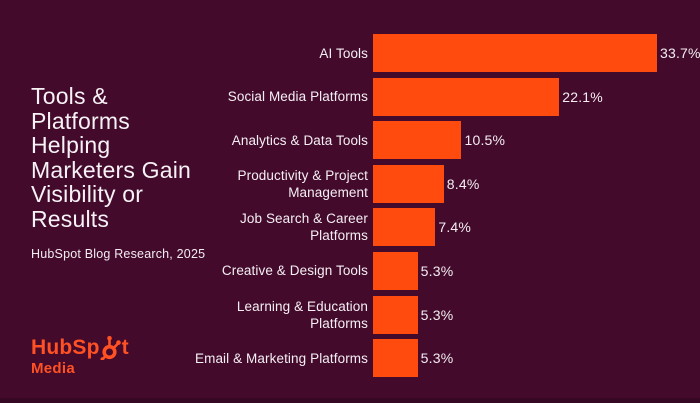 The width and height of the screenshot is (700, 403). Describe the element at coordinates (281, 358) in the screenshot. I see `category-label: Email & Marketing Platforms` at that location.